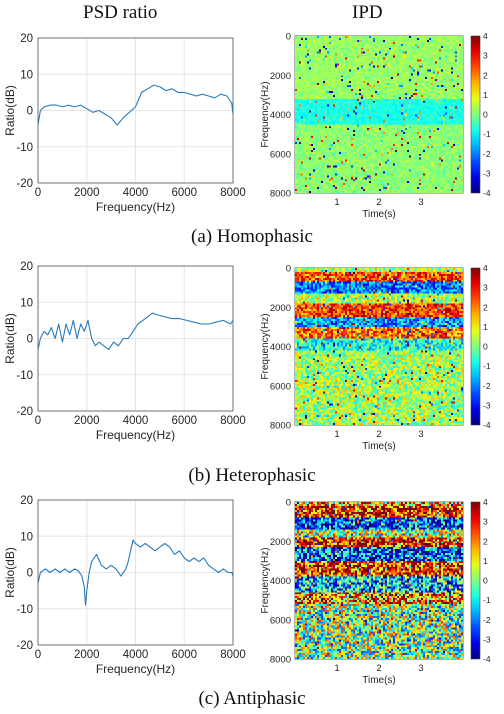 The image size is (504, 714). What do you see at coordinates (252, 698) in the screenshot?
I see `caption-antiphasic: (c) Antiphasic` at bounding box center [252, 698].